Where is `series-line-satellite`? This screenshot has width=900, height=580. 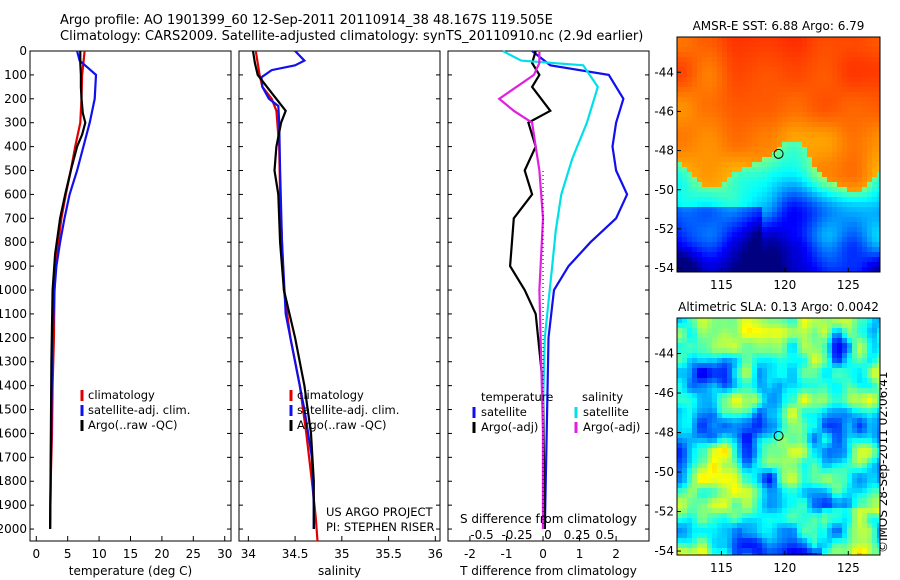 series-line-satellite is located at coordinates (551, 289).